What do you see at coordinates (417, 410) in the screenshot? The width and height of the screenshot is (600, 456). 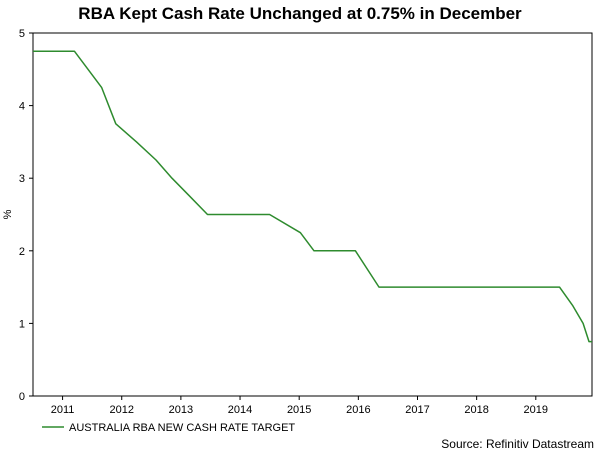 I see `x-tick-label: 2017` at bounding box center [417, 410].